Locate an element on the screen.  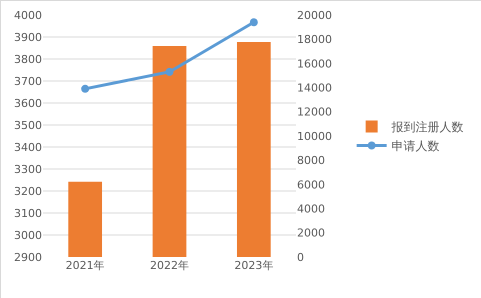
y-tick-label: 3900 is located at coordinates (28, 37).